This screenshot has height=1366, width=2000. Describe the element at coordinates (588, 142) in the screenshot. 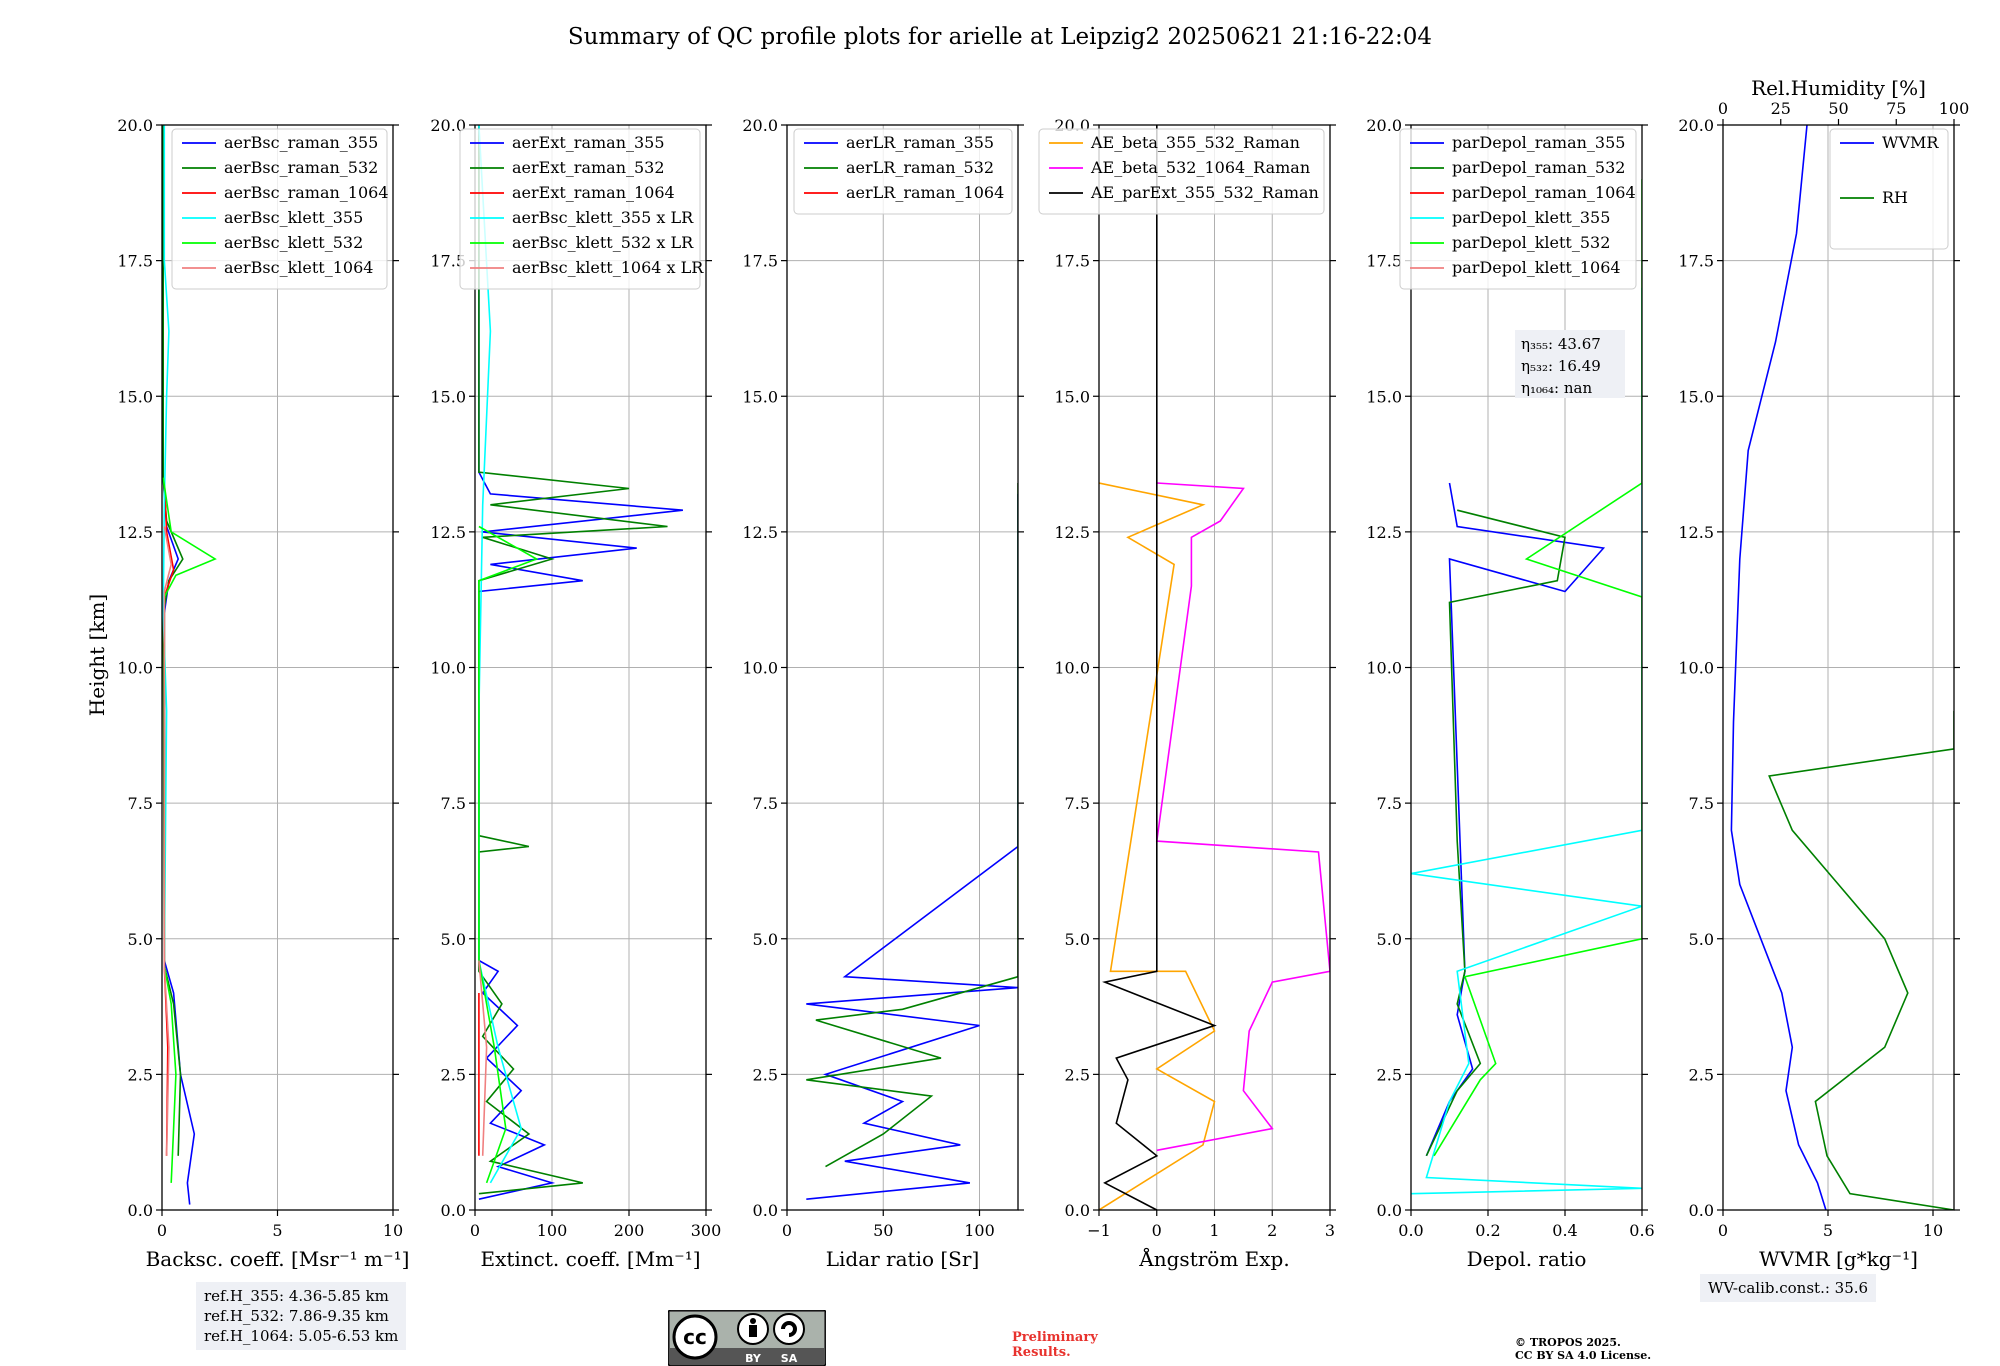

I see `legend-item-aerext-raman-355: aerExt_raman_355` at that location.